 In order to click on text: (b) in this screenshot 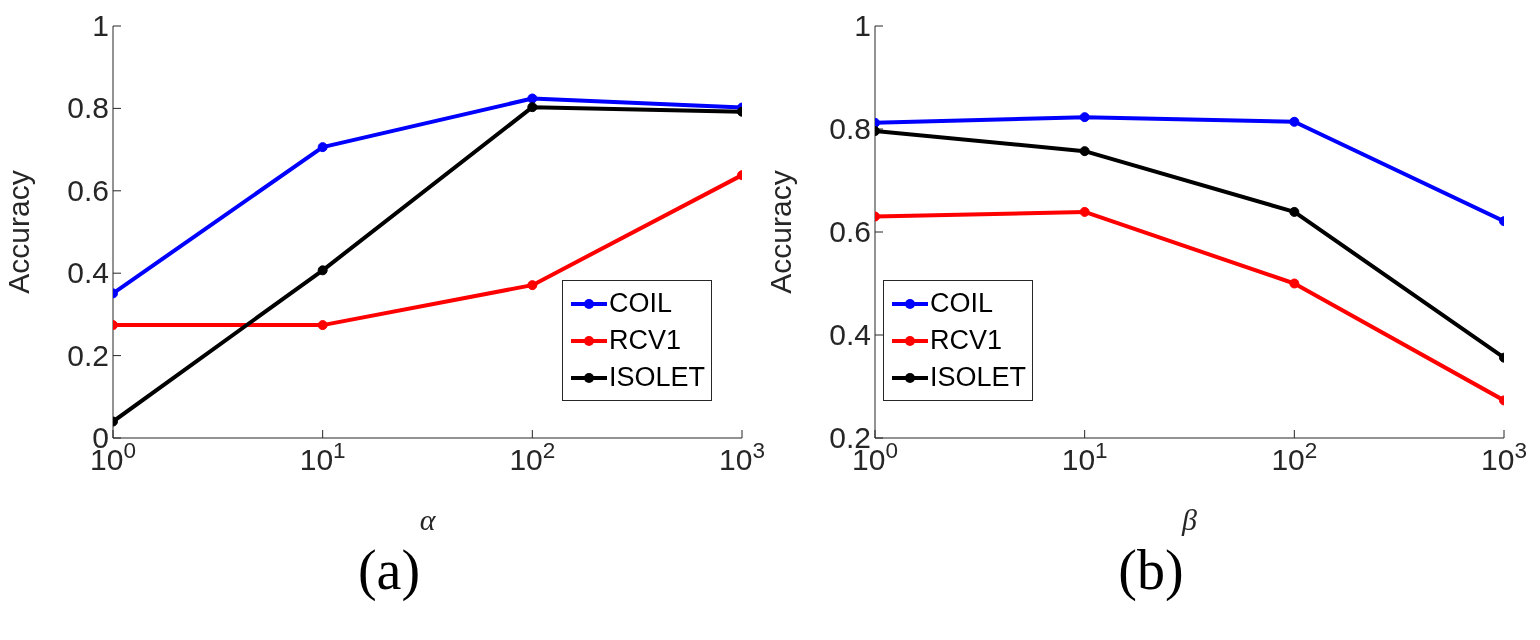, I will do `click(1151, 570)`.